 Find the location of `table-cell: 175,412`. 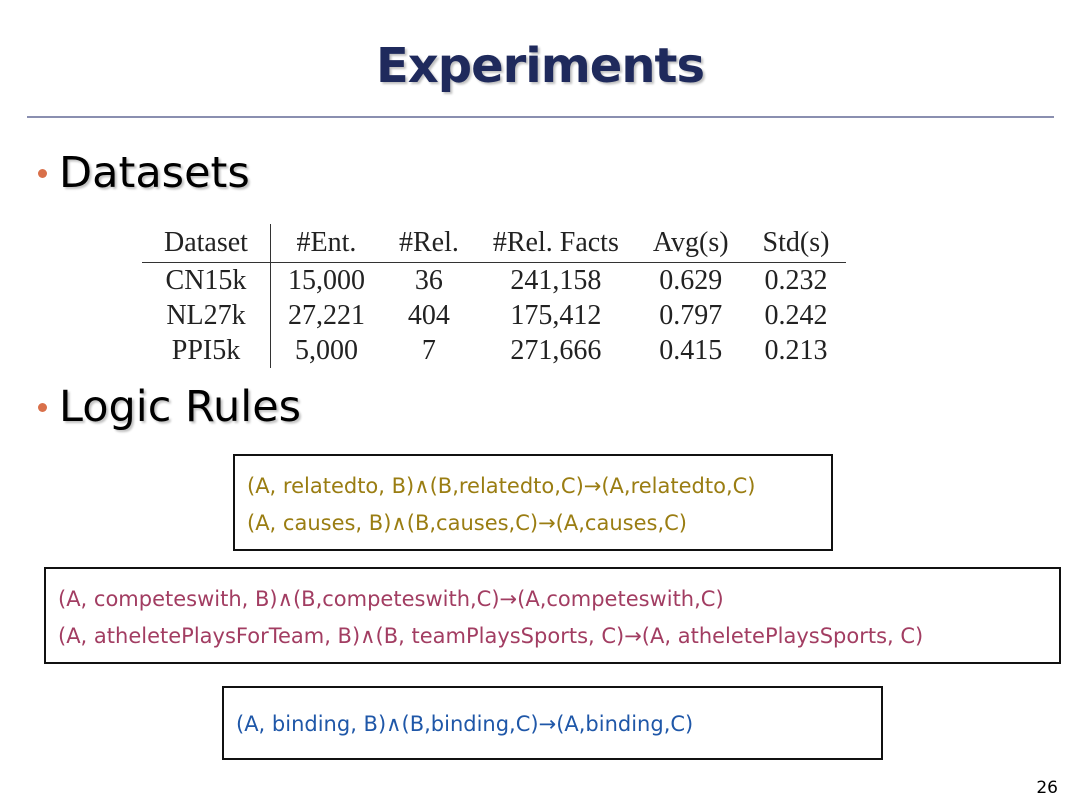

table-cell: 175,412 is located at coordinates (556, 315).